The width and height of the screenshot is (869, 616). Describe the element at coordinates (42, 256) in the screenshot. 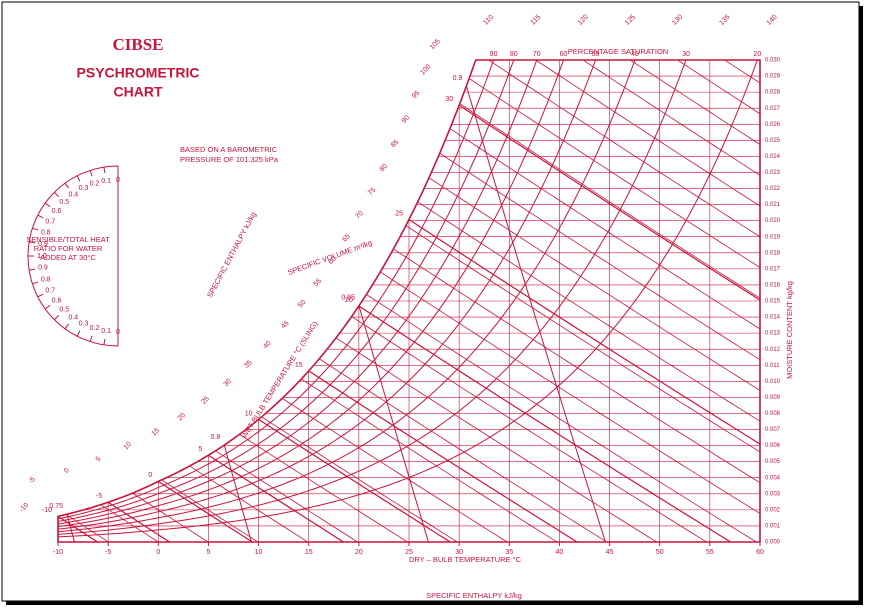

I see `protractor-tick-label: 1.0` at that location.